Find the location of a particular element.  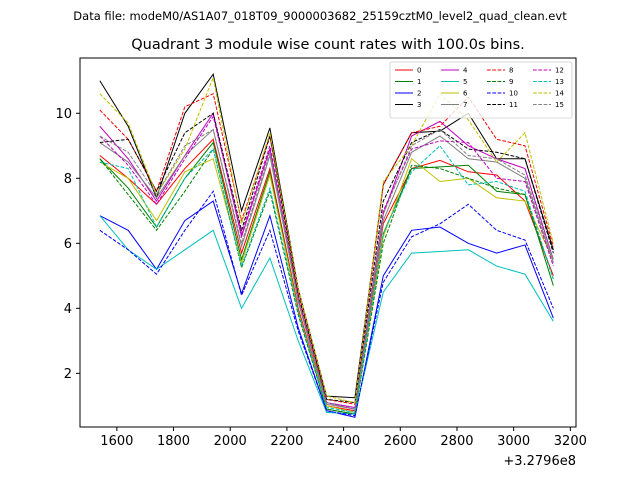

x-tick-label: 2800 is located at coordinates (456, 441).